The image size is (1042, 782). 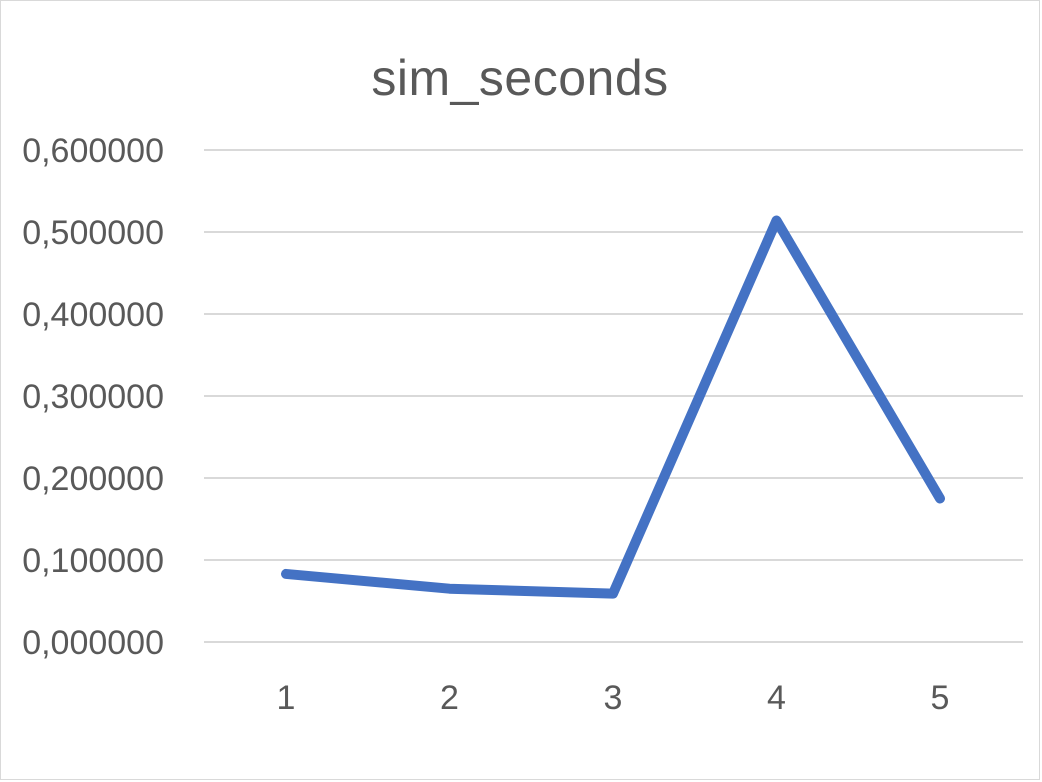 What do you see at coordinates (93, 479) in the screenshot?
I see `y-tick-label: 0,200000` at bounding box center [93, 479].